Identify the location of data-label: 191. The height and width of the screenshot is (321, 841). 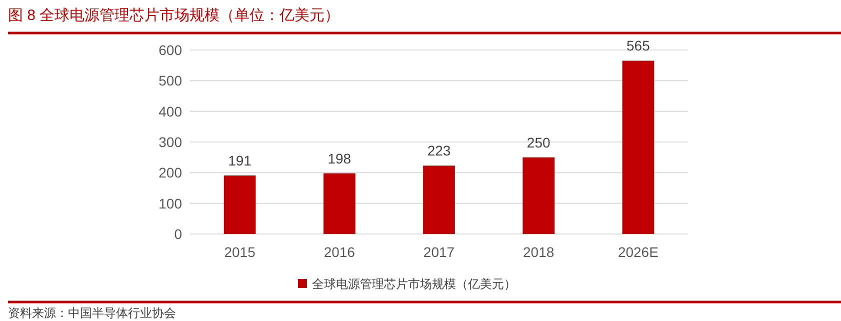
(240, 160).